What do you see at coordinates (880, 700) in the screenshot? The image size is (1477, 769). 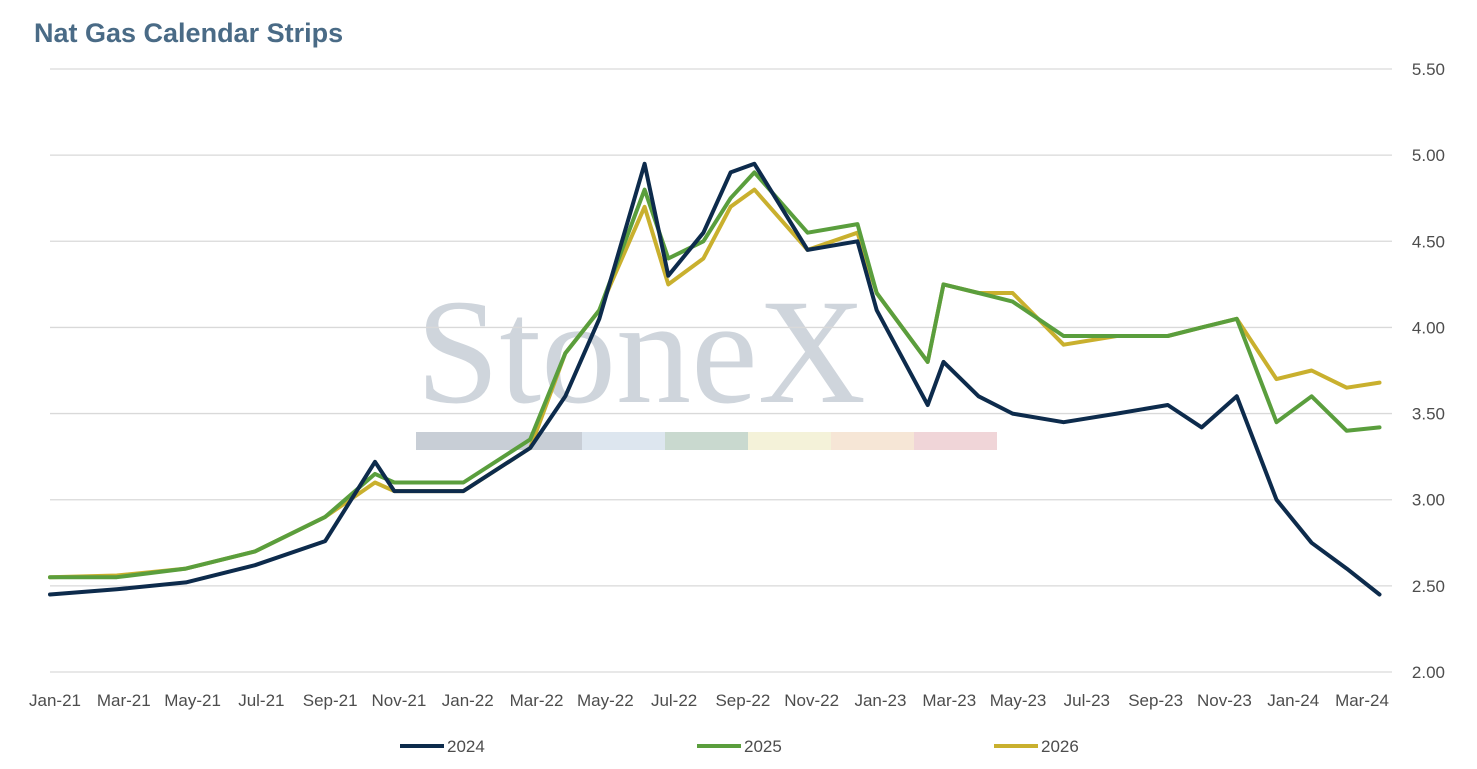 I see `x-tick-label: Jan-23` at bounding box center [880, 700].